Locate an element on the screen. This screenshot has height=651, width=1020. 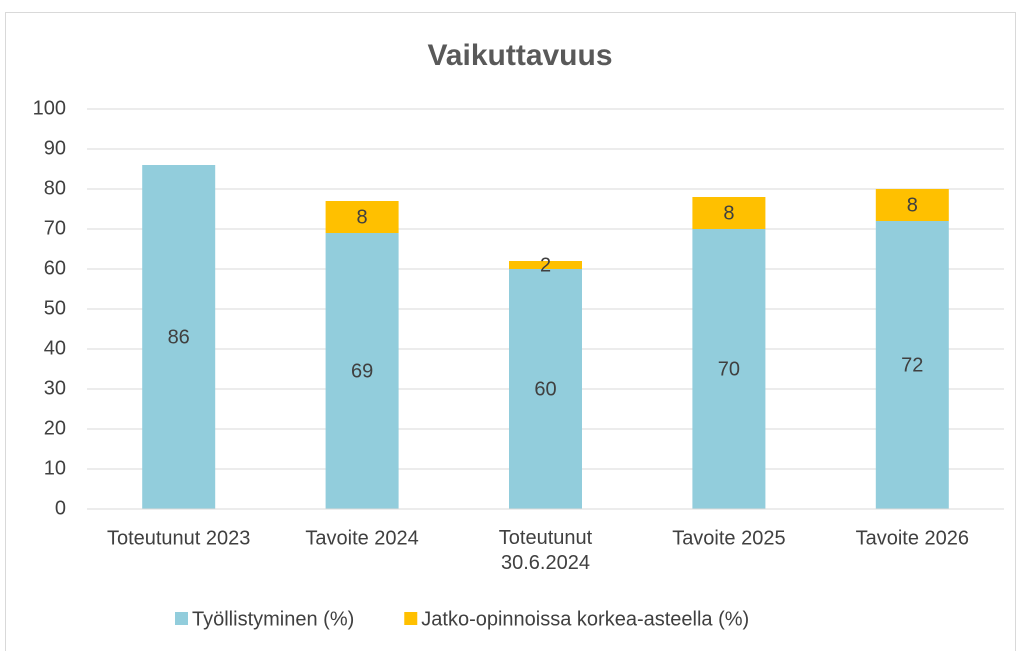
value-label: 72 is located at coordinates (912, 365).